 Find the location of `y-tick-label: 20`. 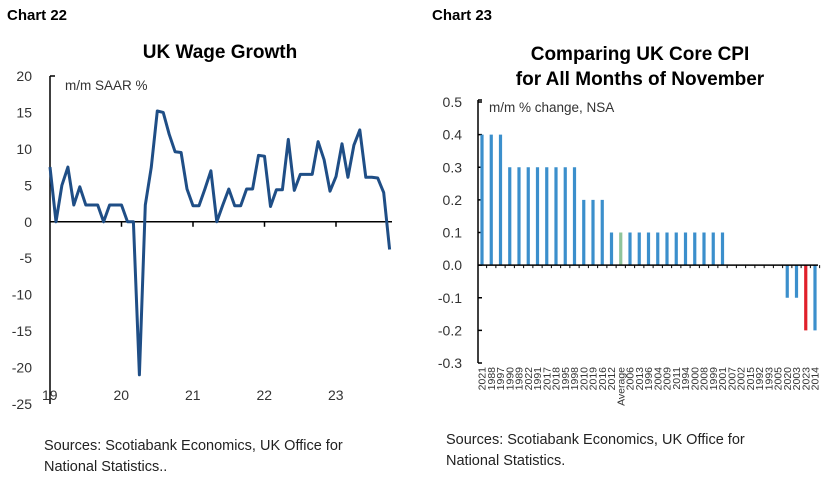

y-tick-label: 20 is located at coordinates (24, 76).